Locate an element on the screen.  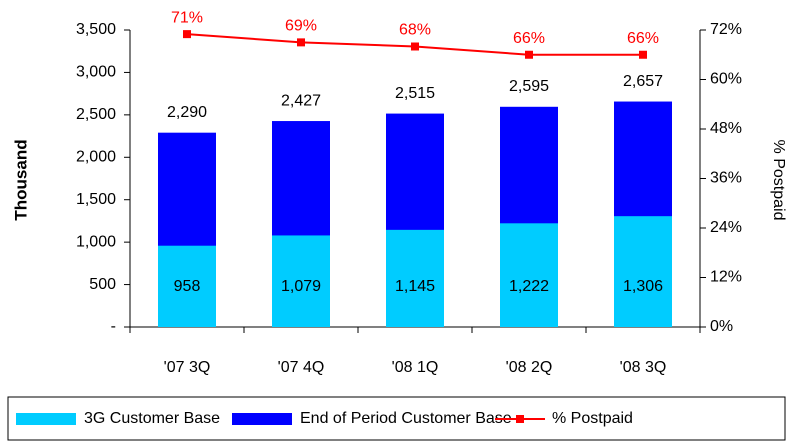
legend-label: End of Period Customer Base is located at coordinates (406, 418).